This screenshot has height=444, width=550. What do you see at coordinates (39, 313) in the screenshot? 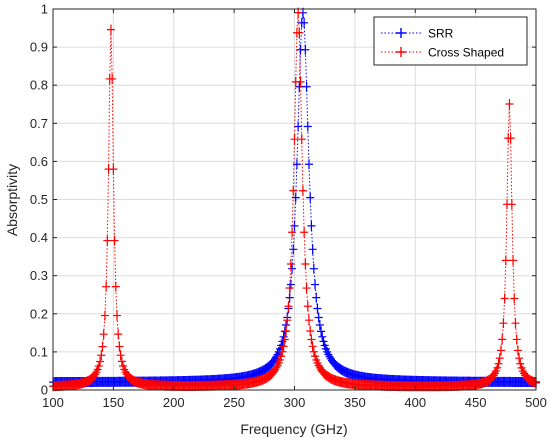
I see `y-tick-label: 0.2` at bounding box center [39, 313].